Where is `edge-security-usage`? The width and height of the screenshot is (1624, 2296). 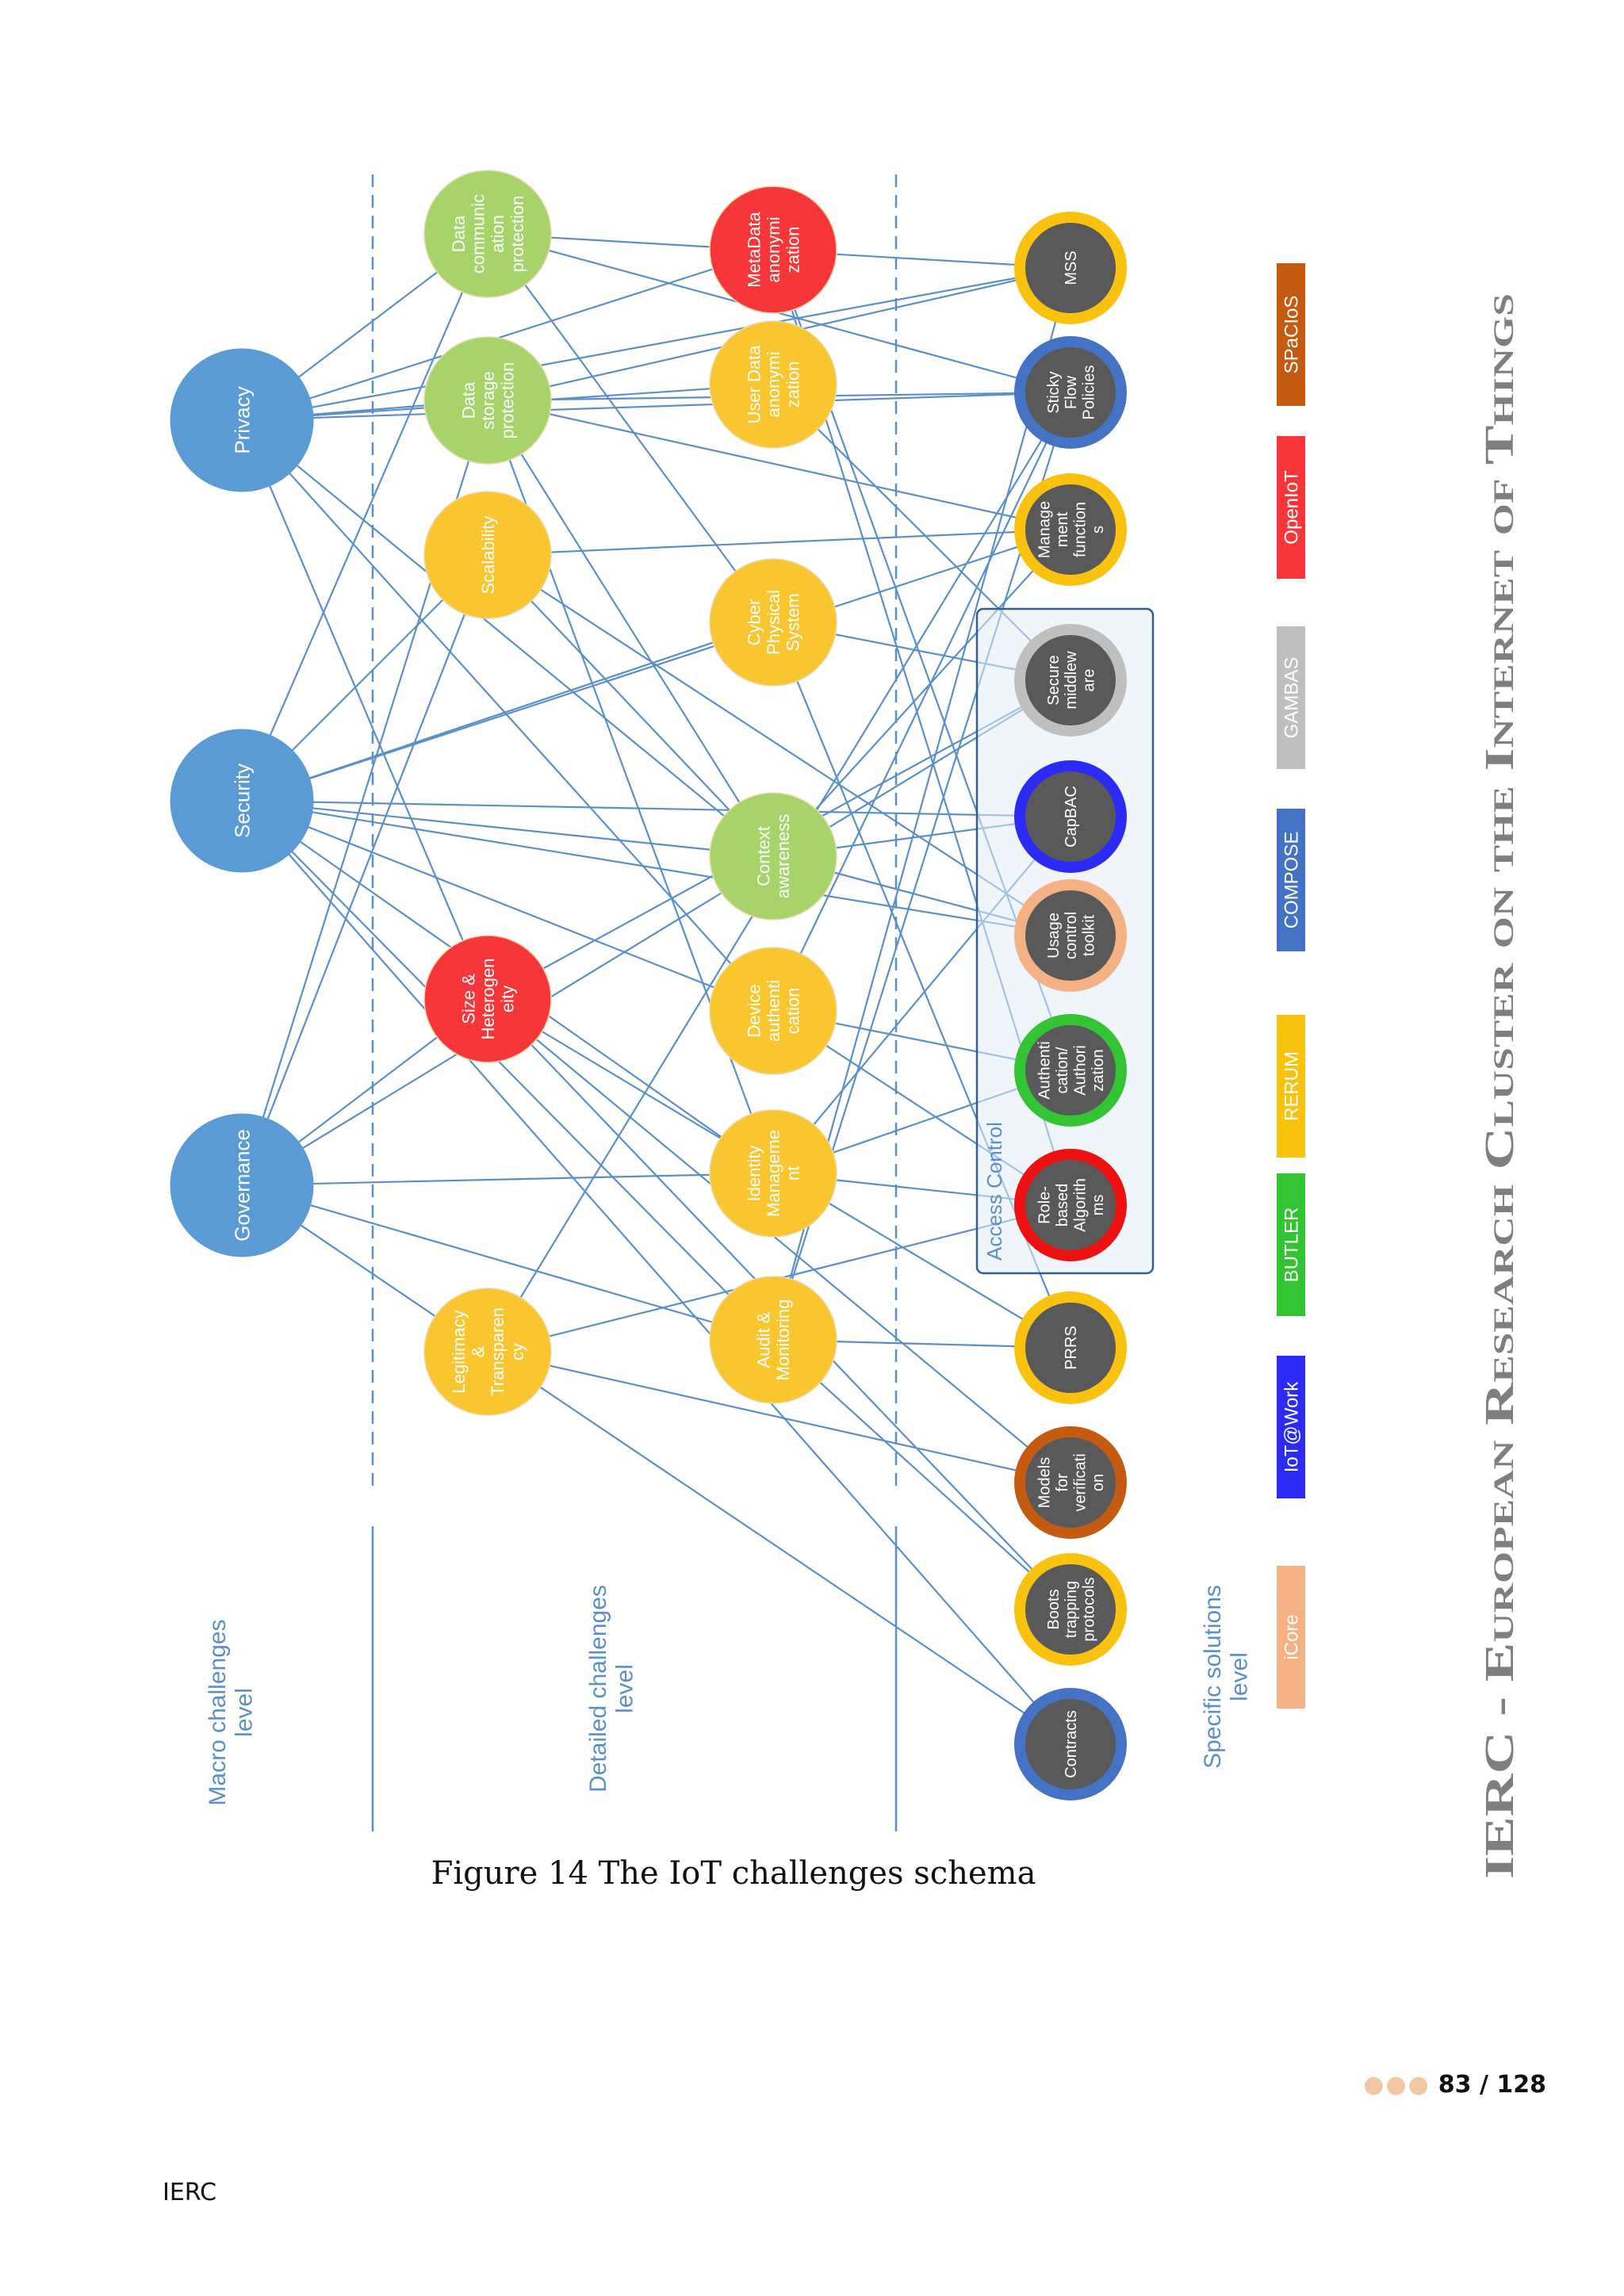
edge-security-usage is located at coordinates (656, 868).